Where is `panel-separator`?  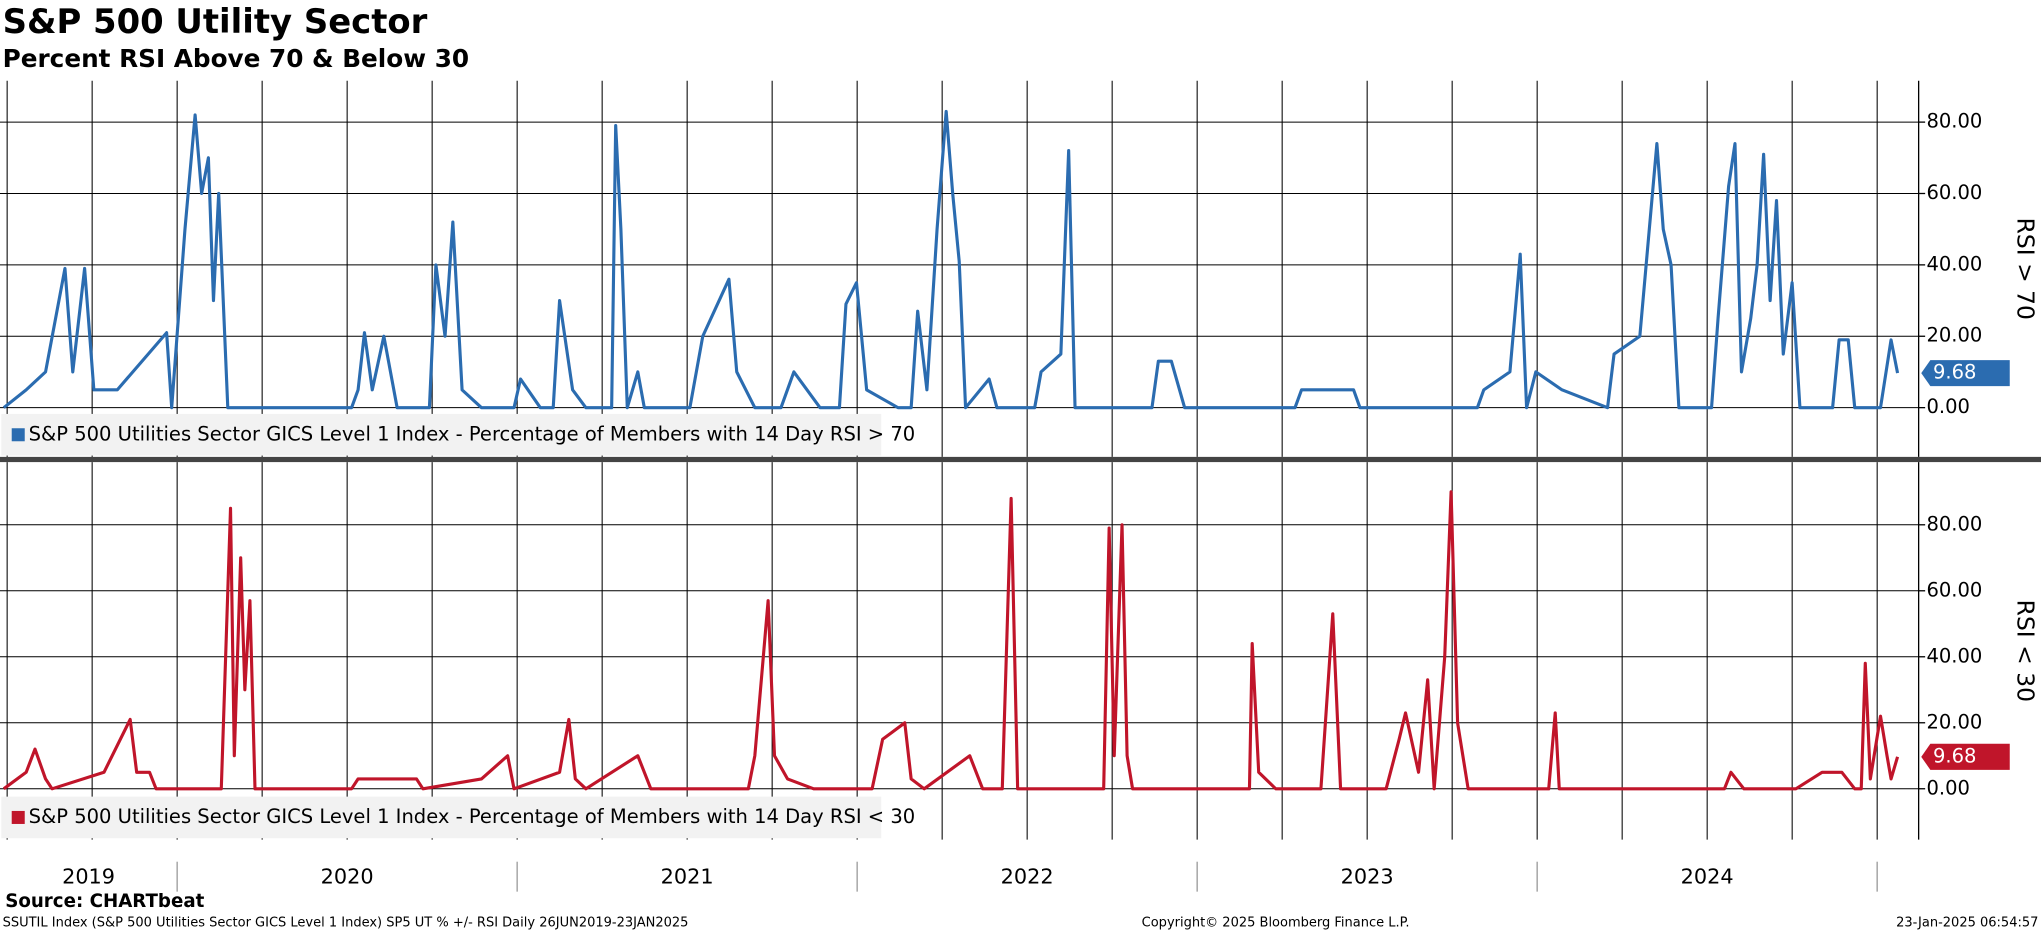
panel-separator is located at coordinates (1020, 459).